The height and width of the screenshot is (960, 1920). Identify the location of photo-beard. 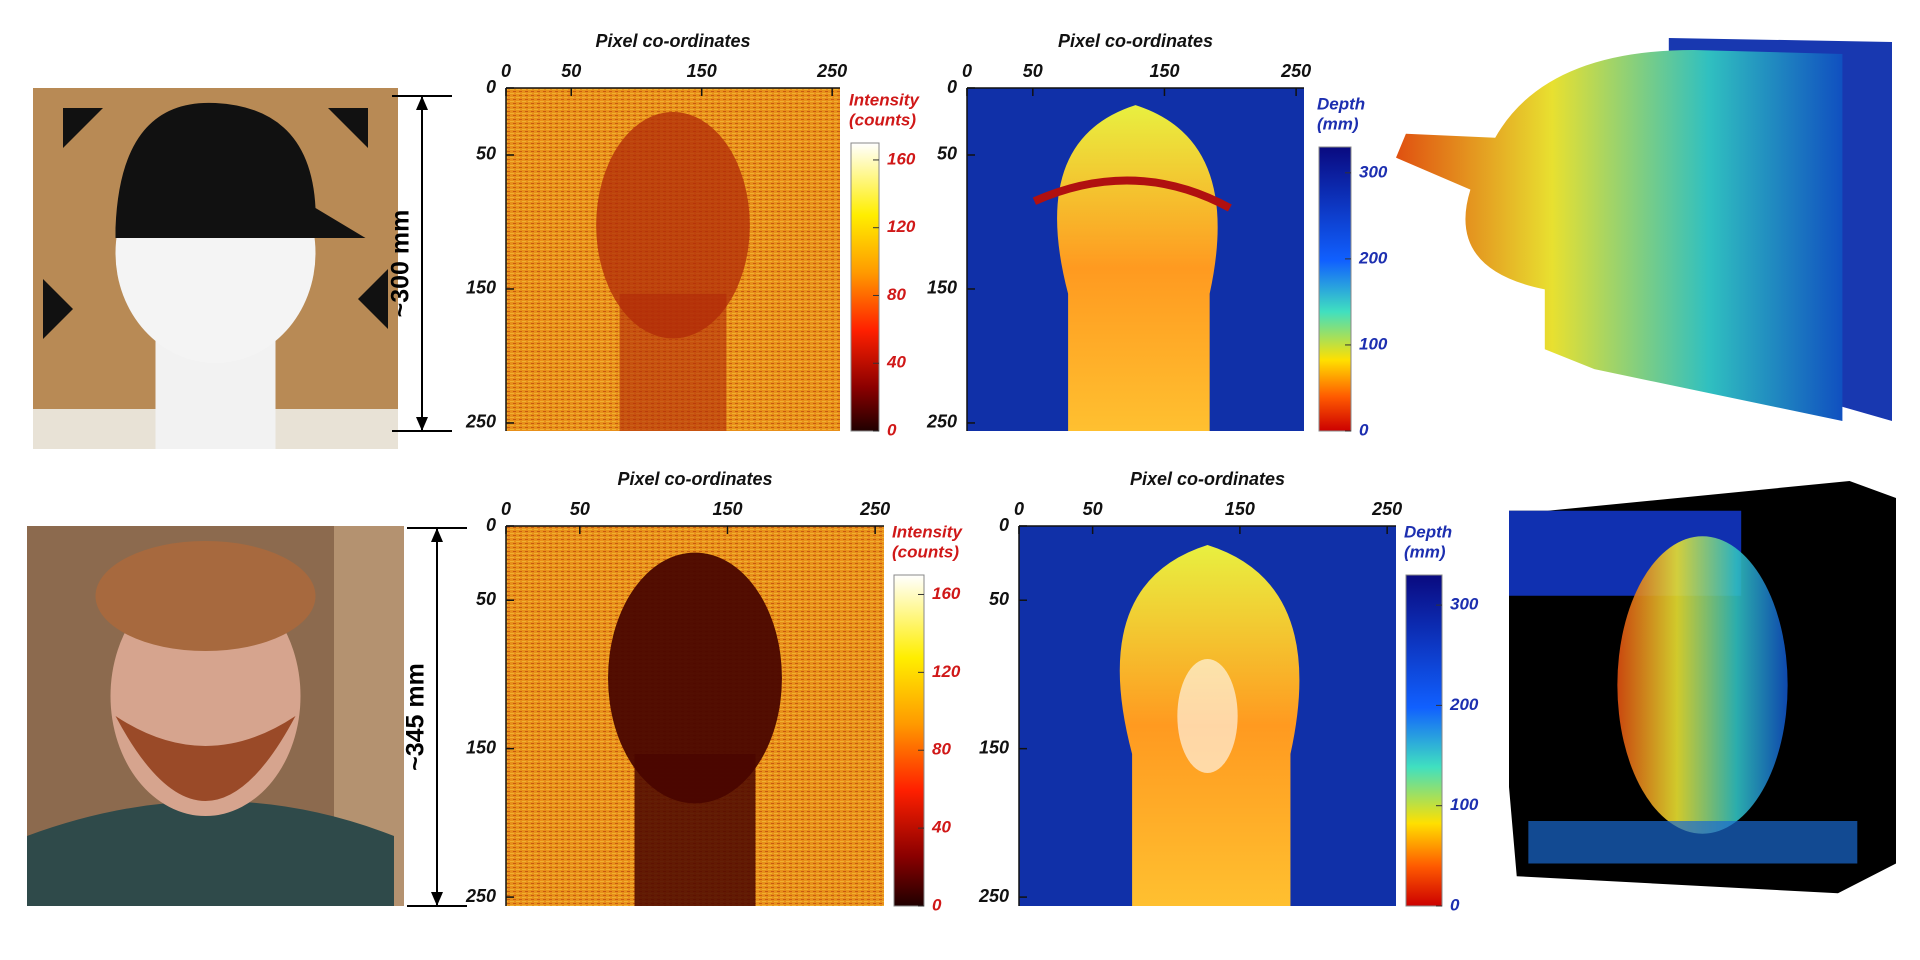
(205, 758).